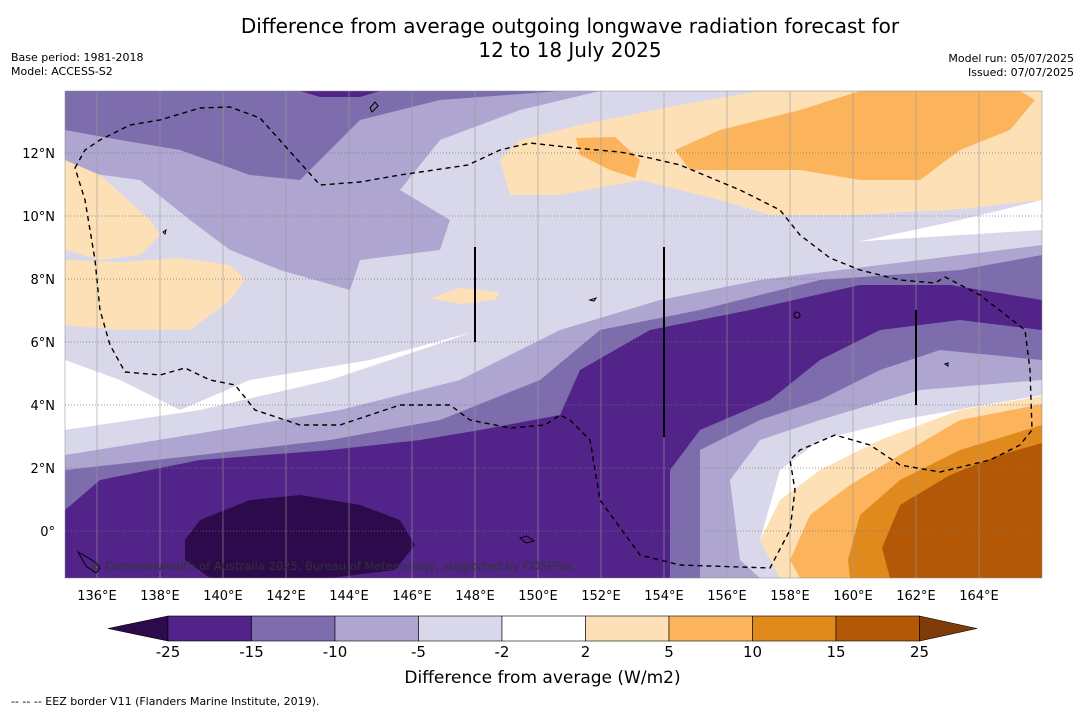 The width and height of the screenshot is (1085, 713). I want to click on colorbar-tick-label: -5, so click(418, 652).